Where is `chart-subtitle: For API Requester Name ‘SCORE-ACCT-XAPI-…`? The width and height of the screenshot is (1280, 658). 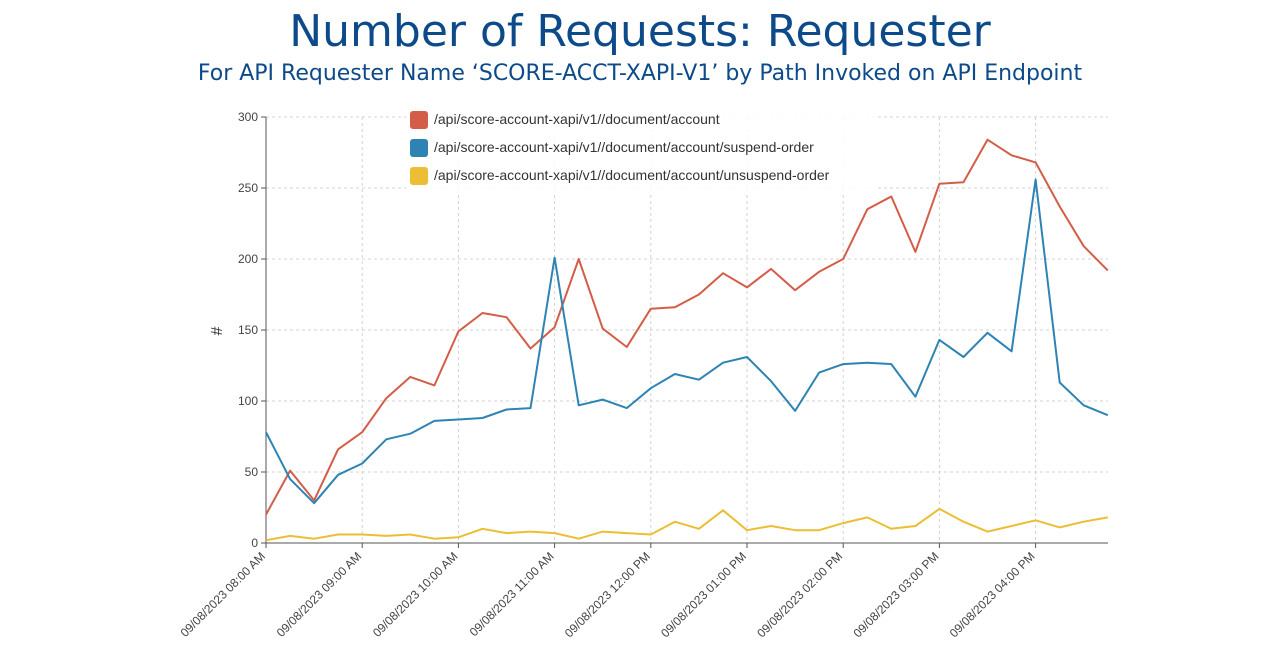 chart-subtitle: For API Requester Name ‘SCORE-ACCT-XAPI-… is located at coordinates (640, 73).